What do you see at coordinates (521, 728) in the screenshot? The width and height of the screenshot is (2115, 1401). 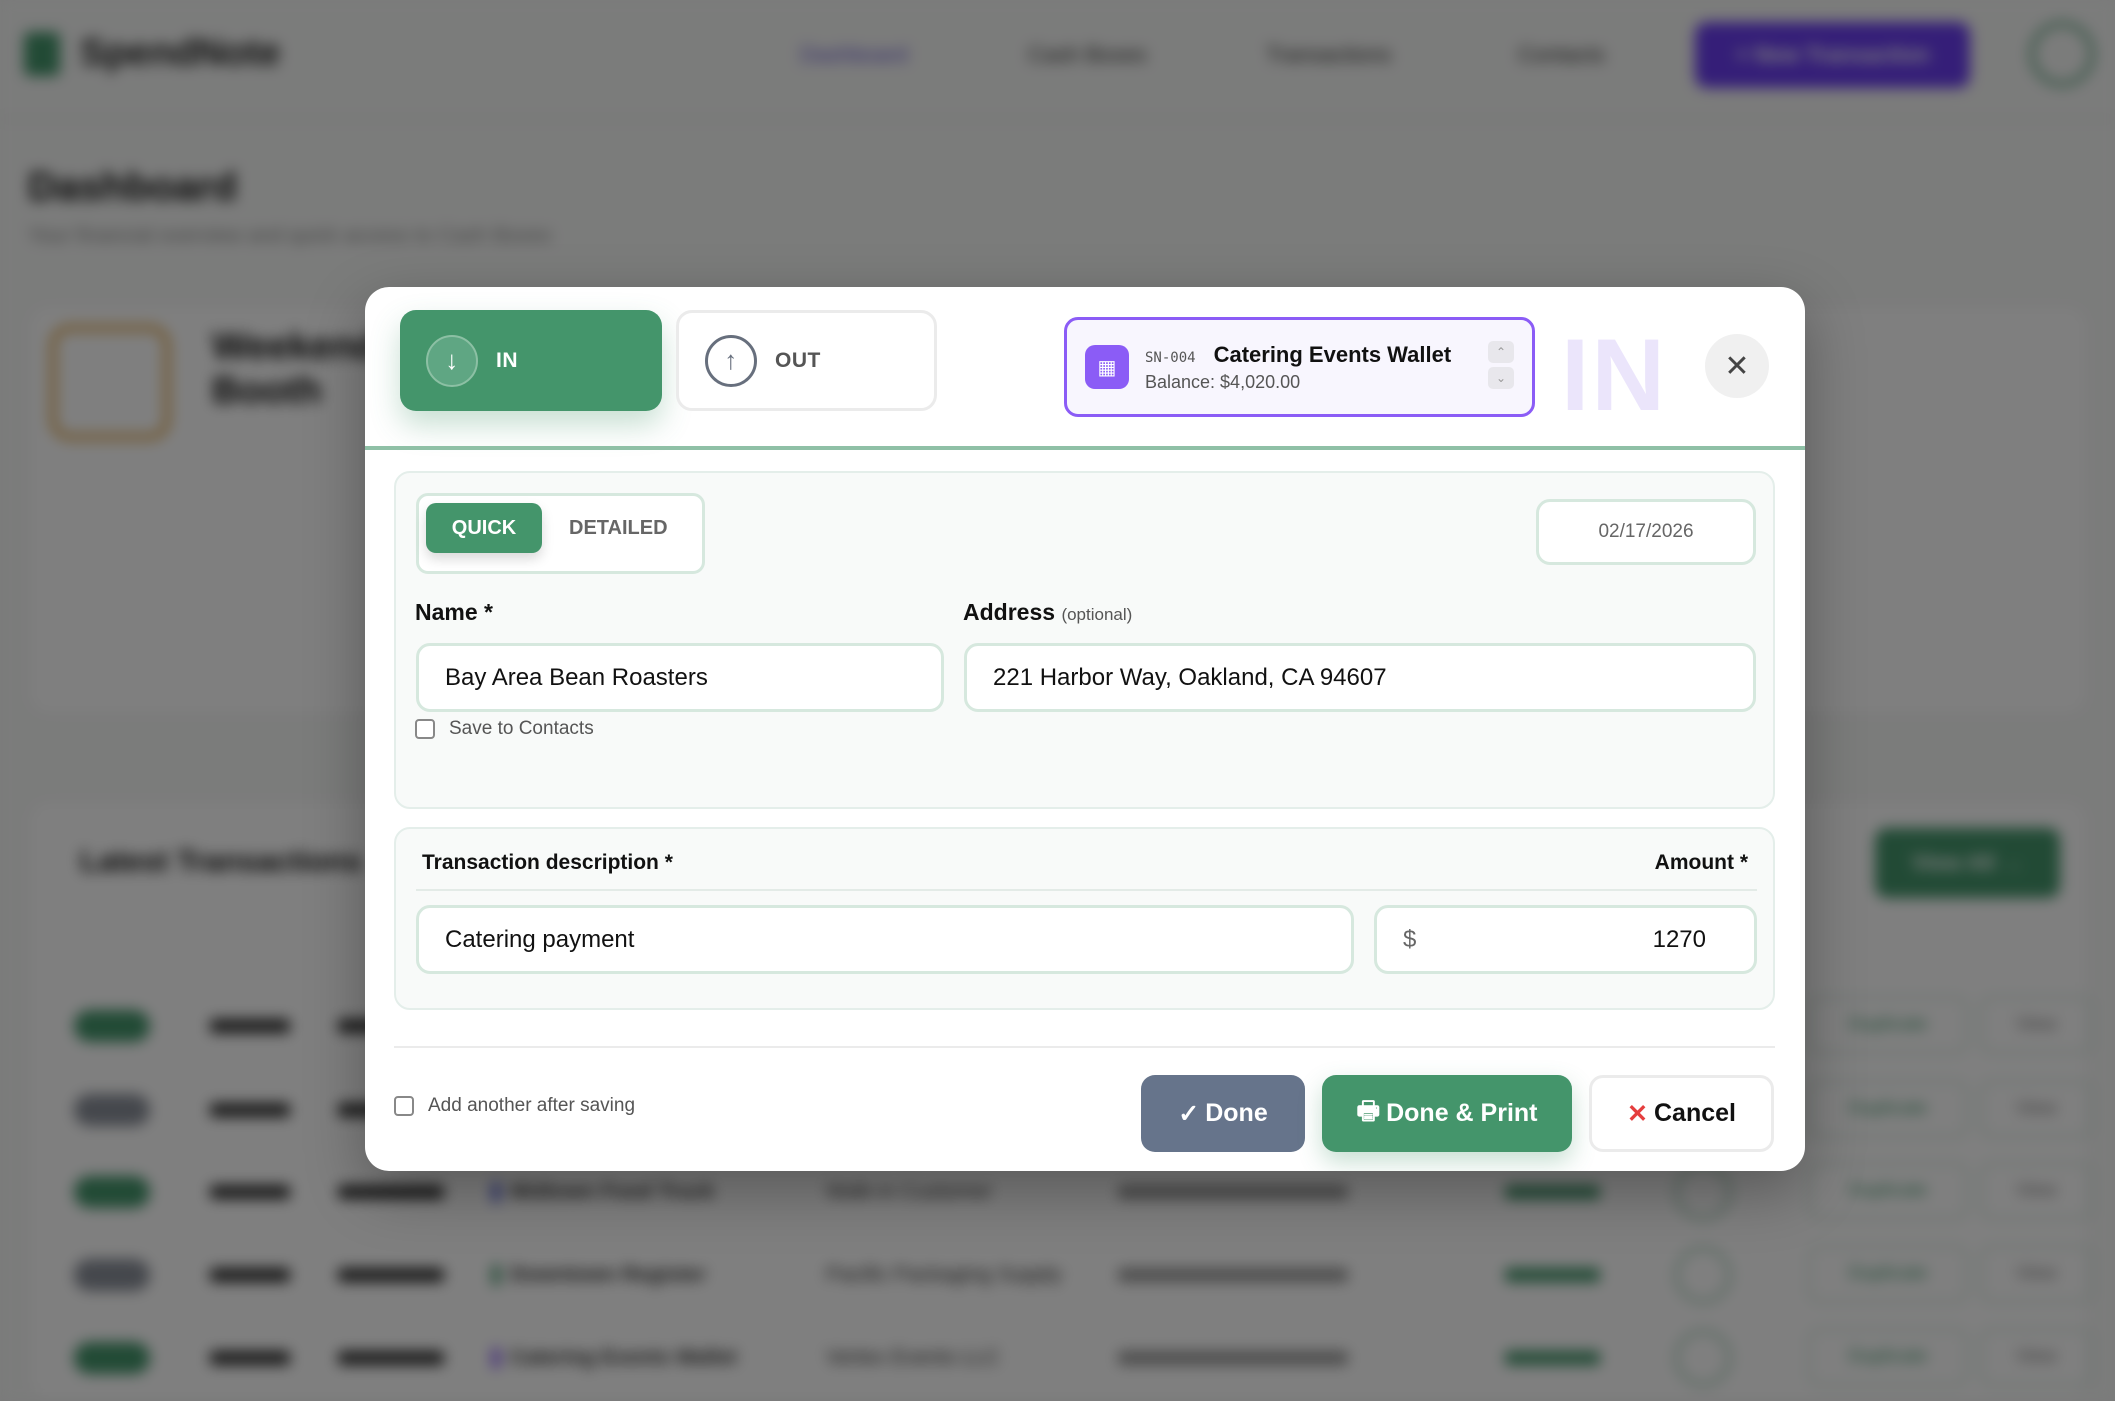 I see `save-to-contacts-label: Save to Contacts` at bounding box center [521, 728].